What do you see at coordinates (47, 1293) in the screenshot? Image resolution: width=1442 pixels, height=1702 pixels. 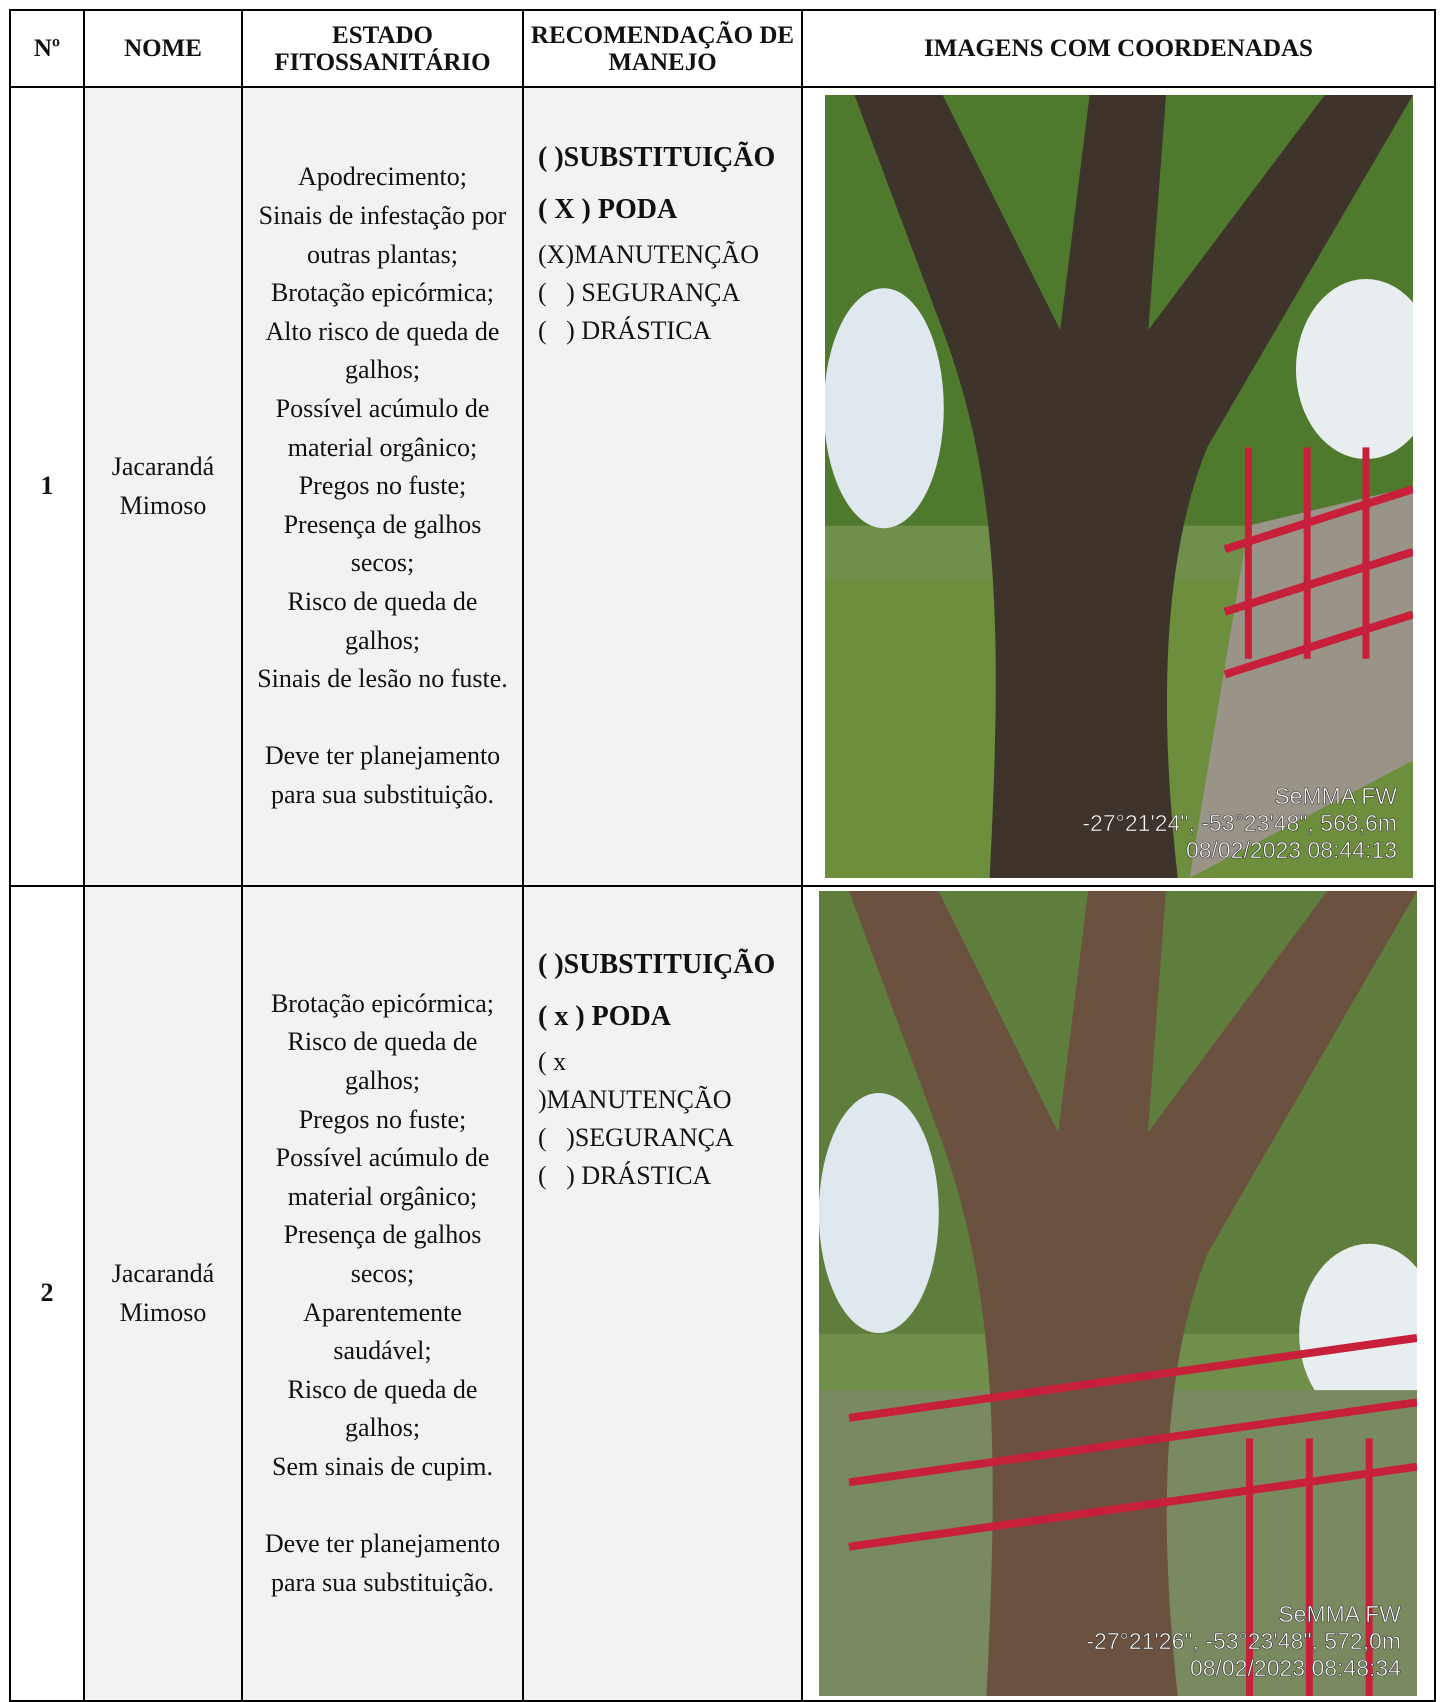 I see `row-number: 2` at bounding box center [47, 1293].